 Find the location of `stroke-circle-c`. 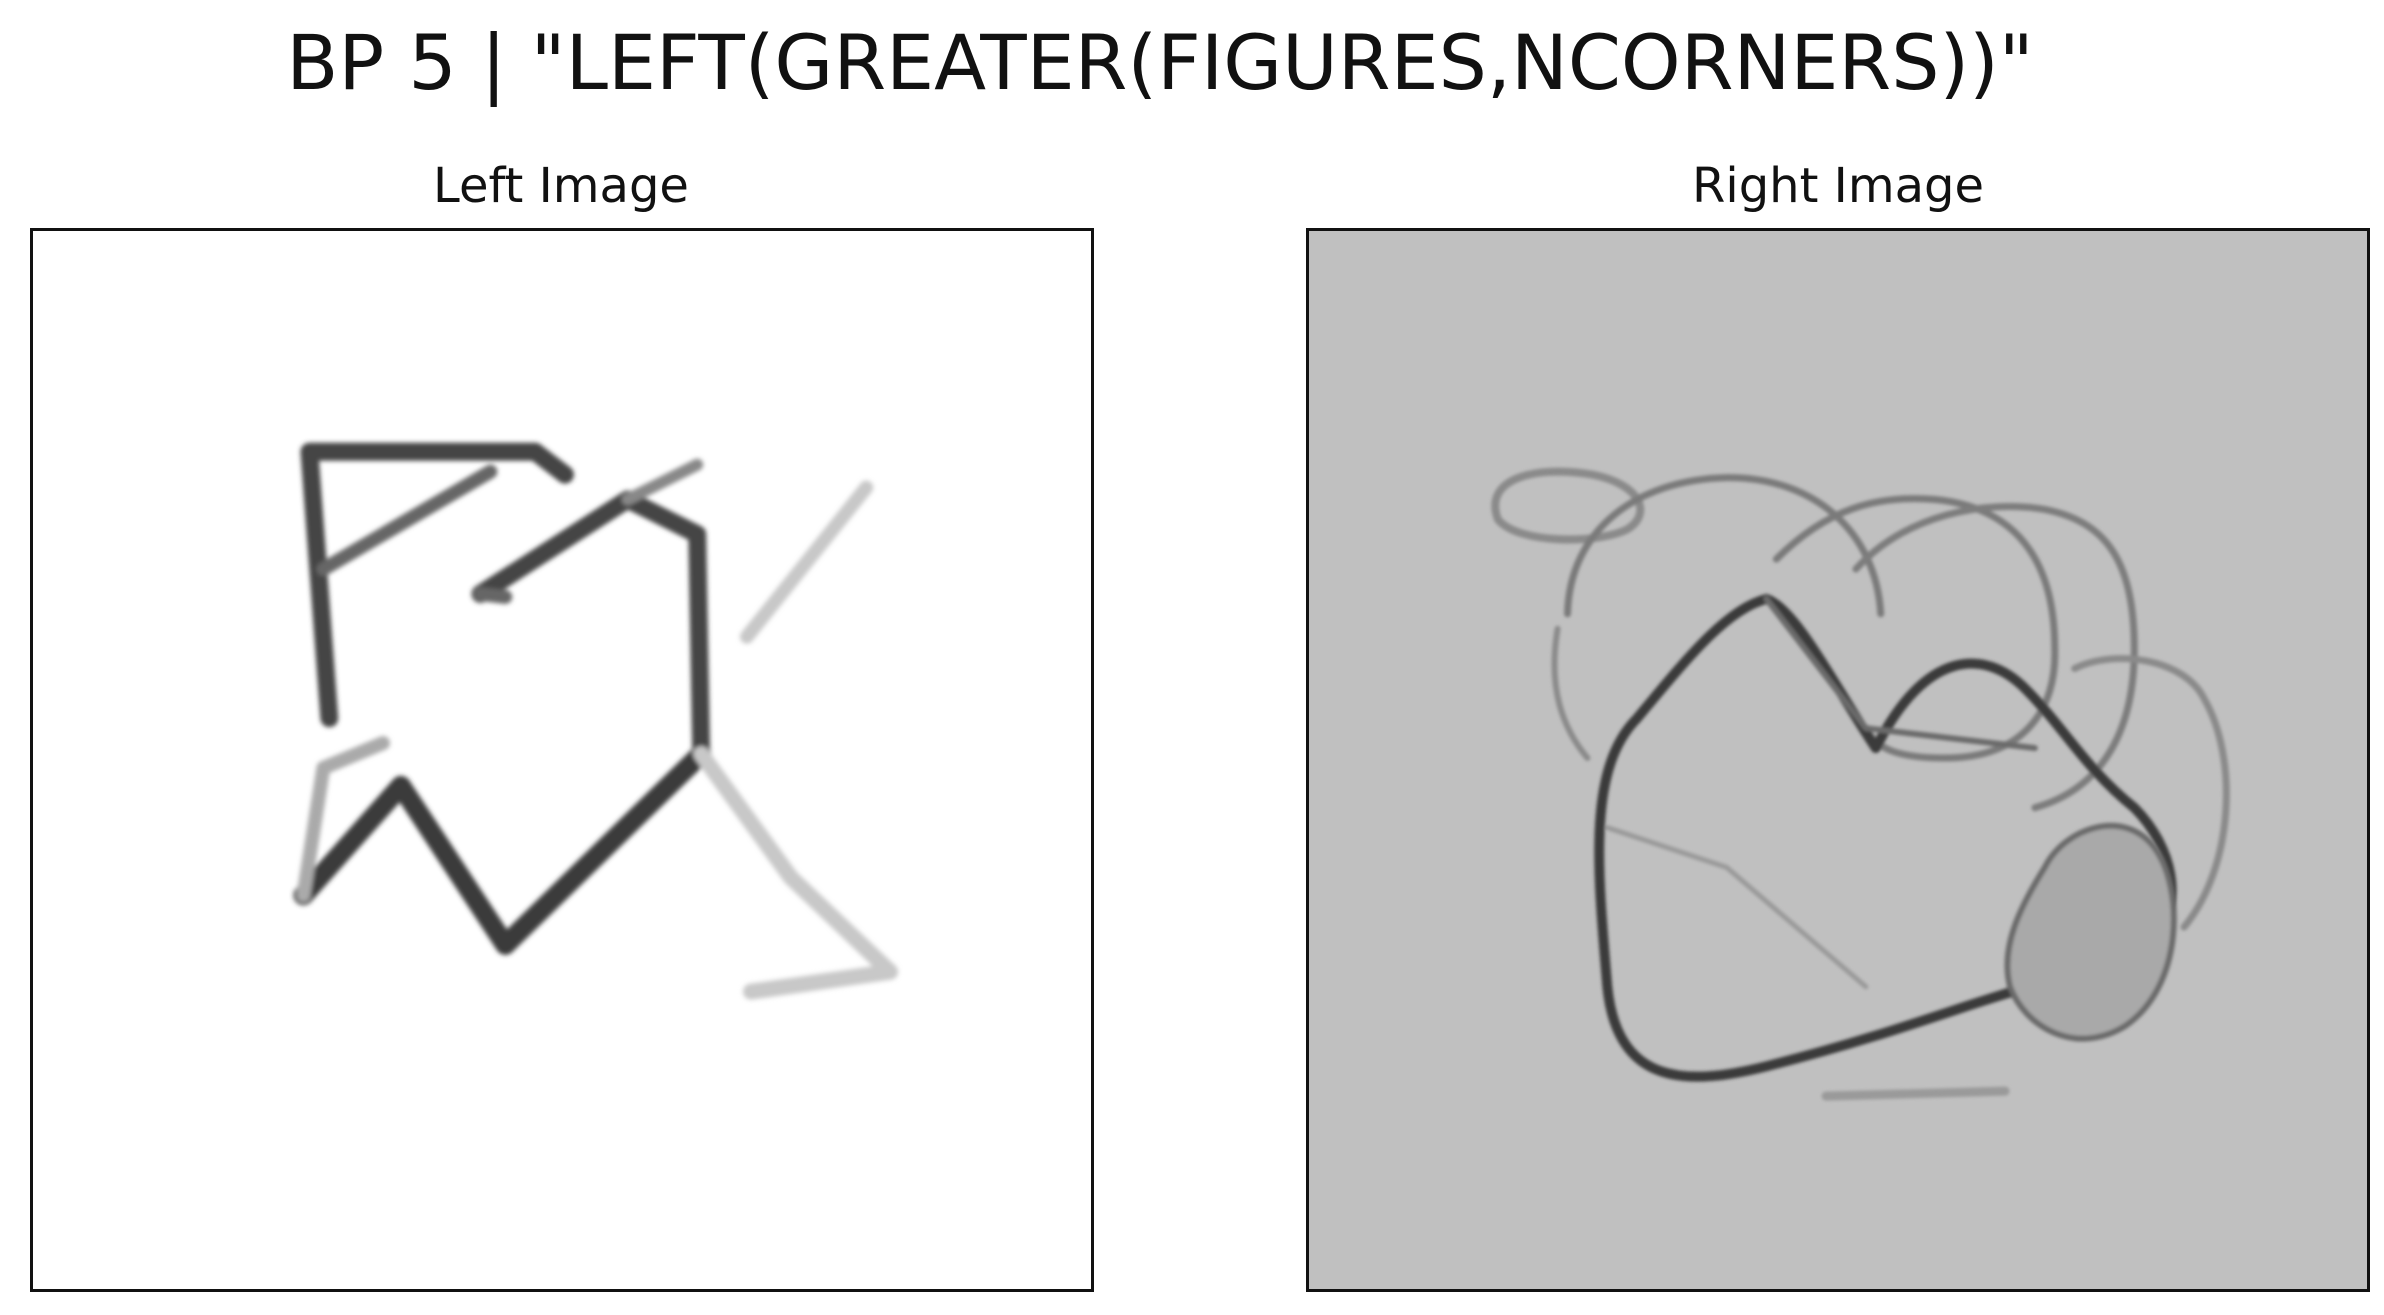

stroke-circle-c is located at coordinates (1995, 657).